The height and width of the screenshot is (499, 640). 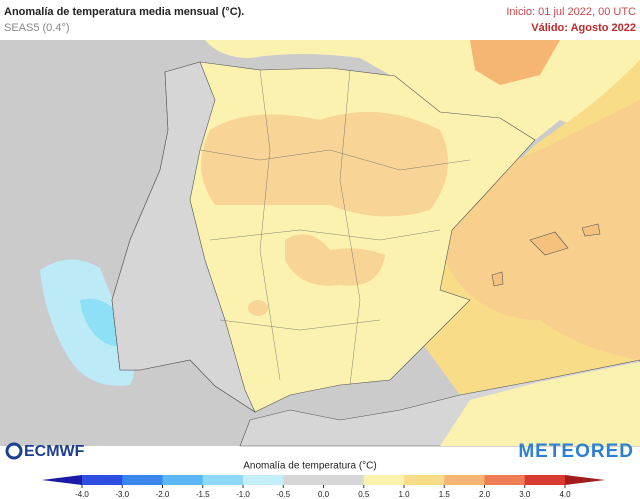 I want to click on colorbar-tick-label: 4.0, so click(x=565, y=494).